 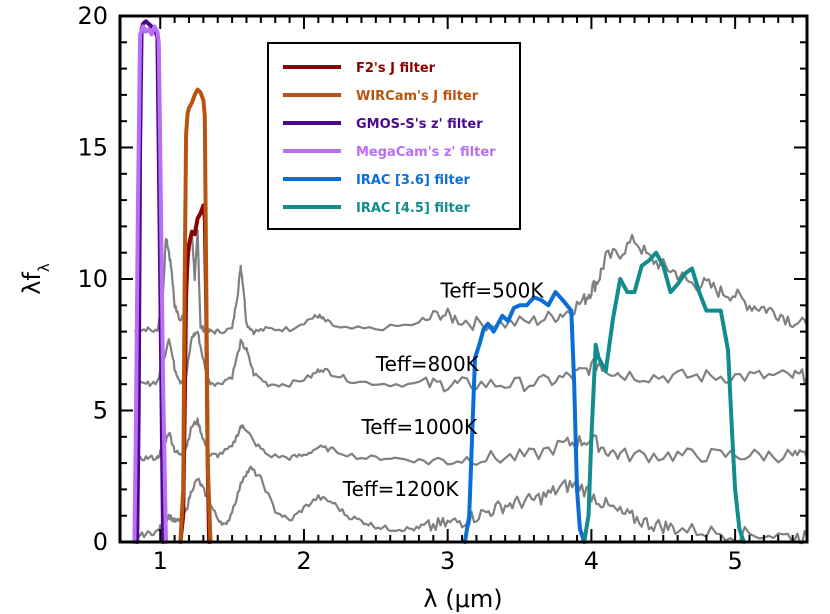 What do you see at coordinates (447, 561) in the screenshot?
I see `x-tick-label: 3` at bounding box center [447, 561].